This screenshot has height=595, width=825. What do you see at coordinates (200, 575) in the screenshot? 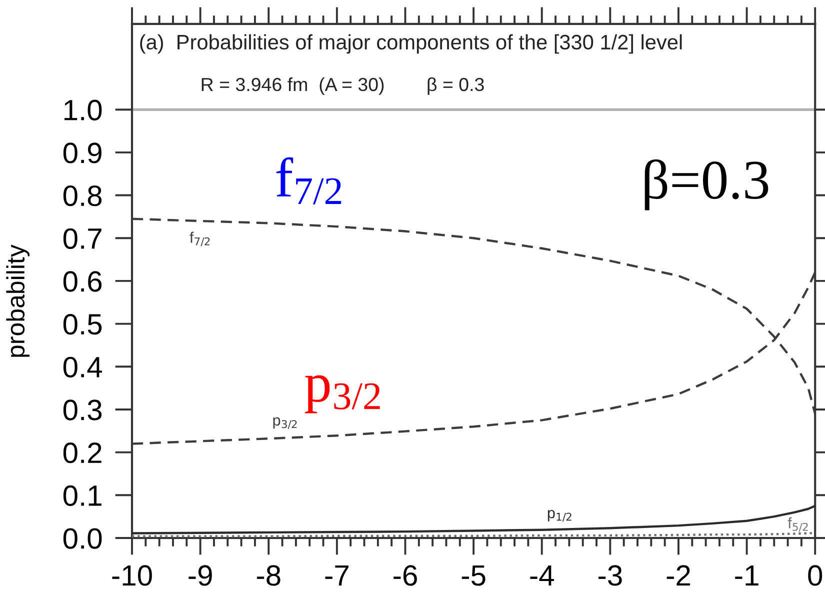
I see `x-tick-label: -9` at bounding box center [200, 575].